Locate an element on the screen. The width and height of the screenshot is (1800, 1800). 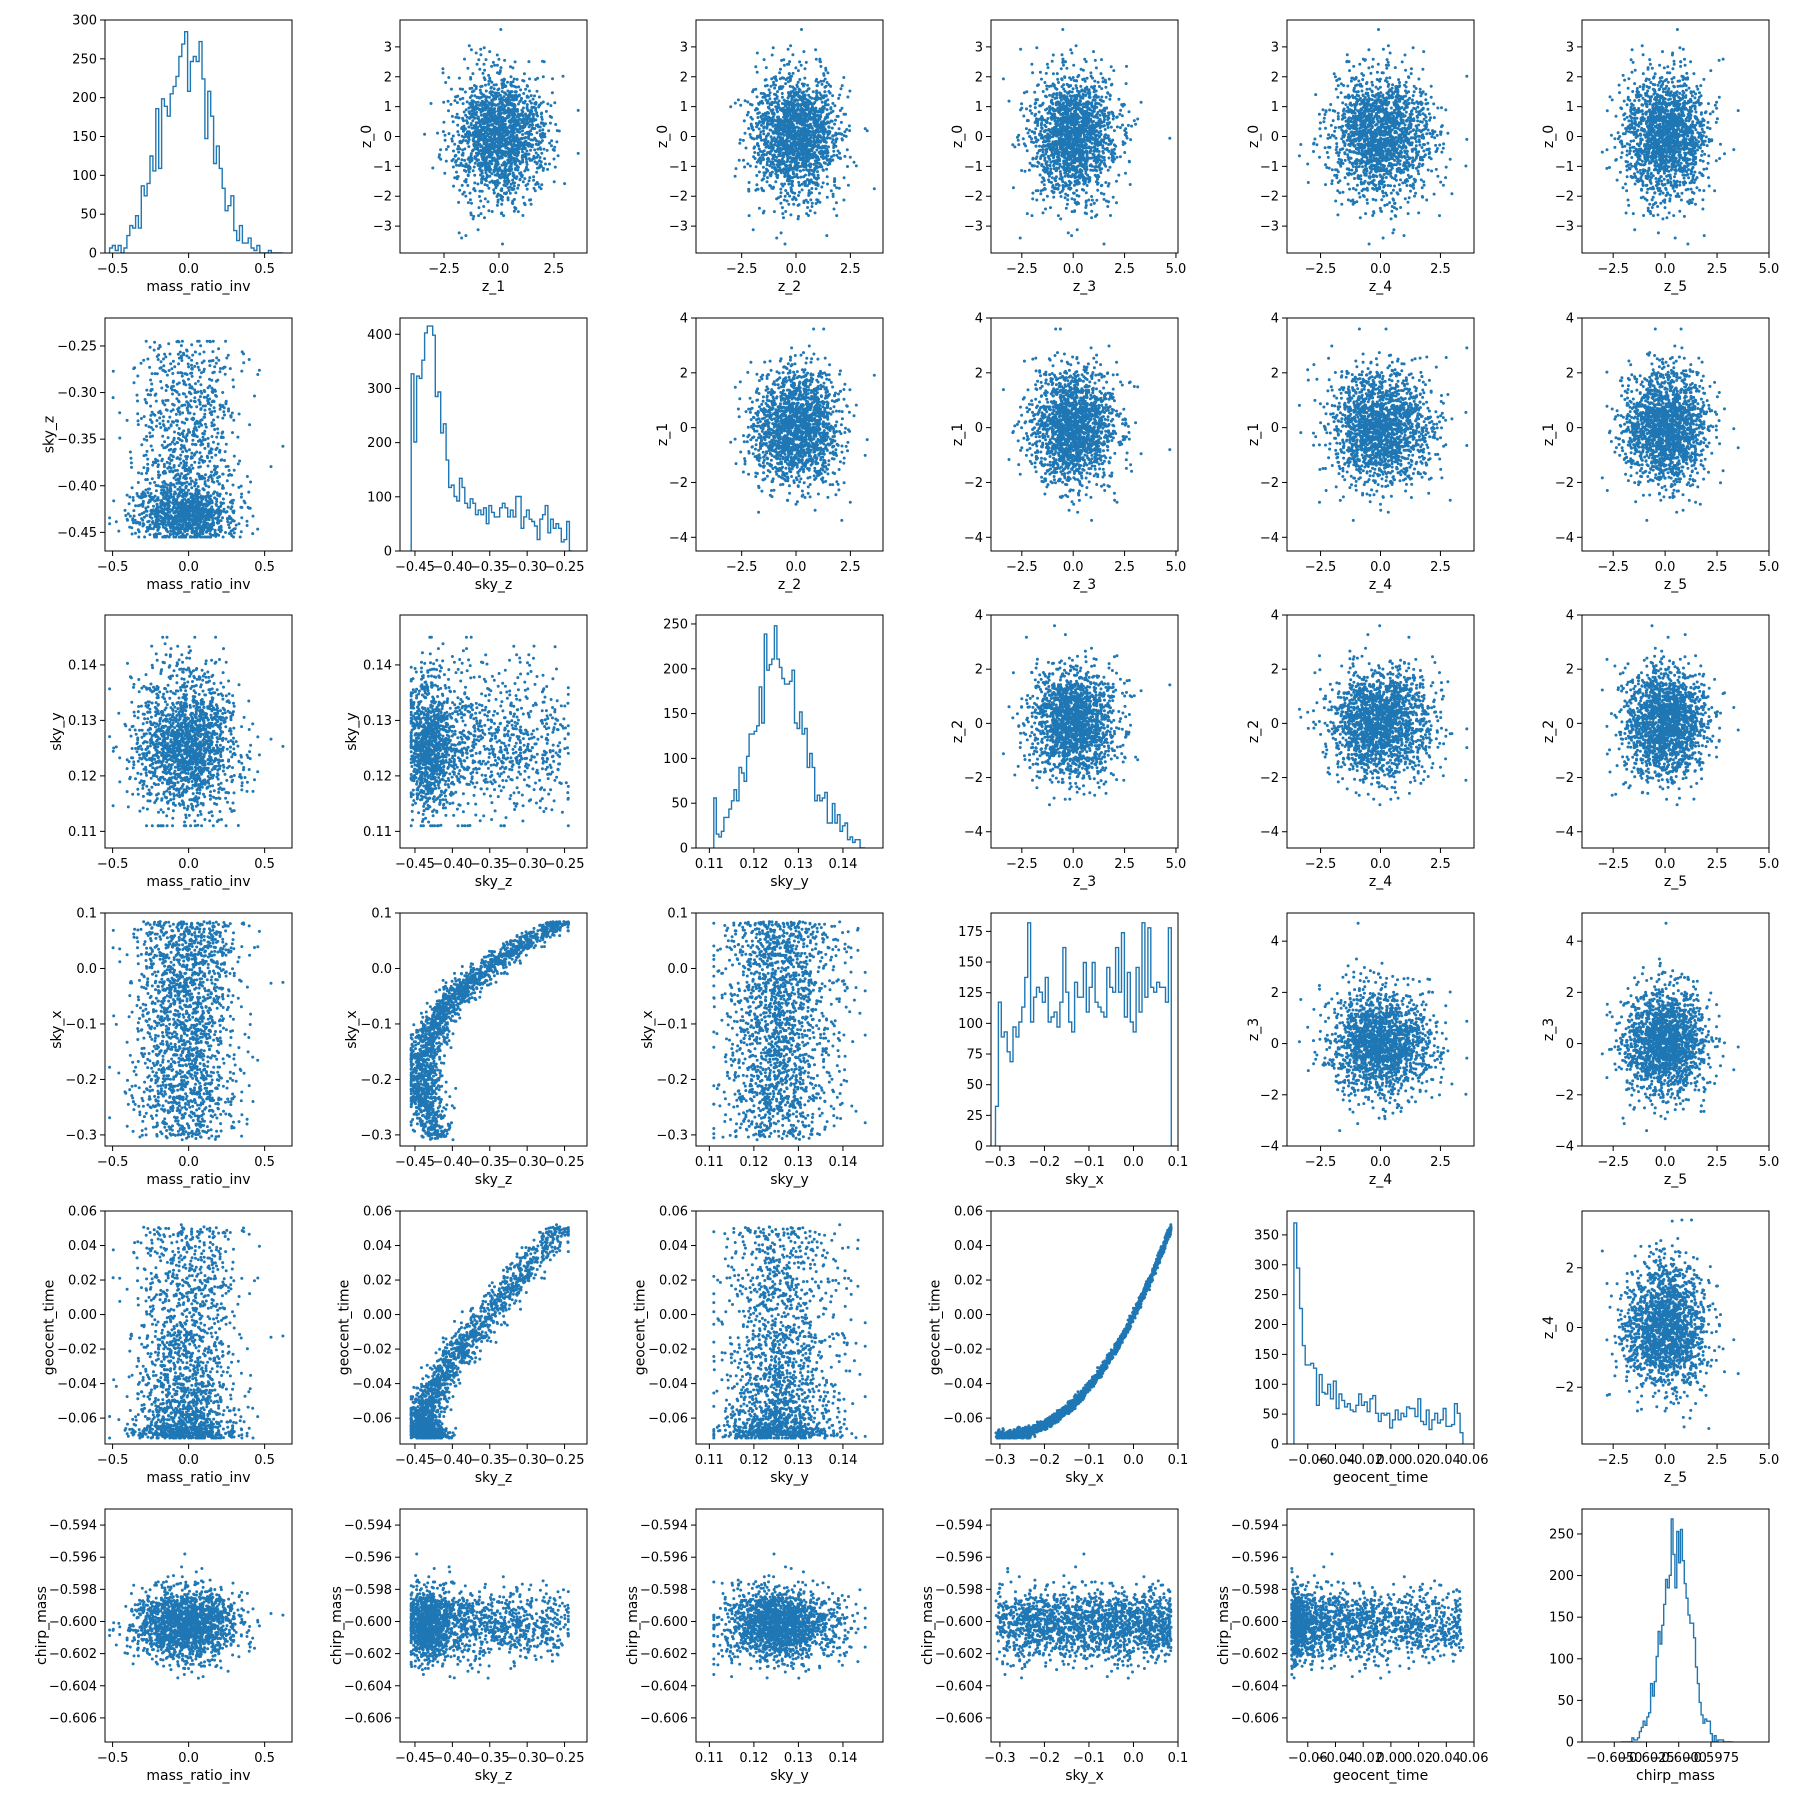
y-tick-label: 2 is located at coordinates (388, 77).